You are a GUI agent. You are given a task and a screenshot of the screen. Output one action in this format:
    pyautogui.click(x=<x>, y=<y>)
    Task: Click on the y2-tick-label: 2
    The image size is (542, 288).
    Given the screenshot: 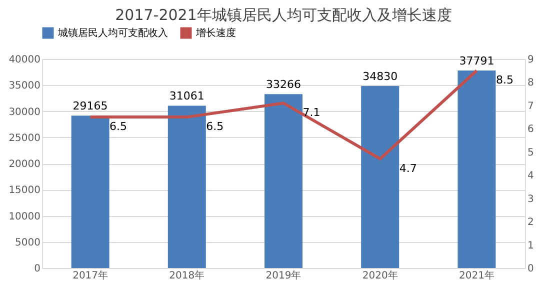 What is the action you would take?
    pyautogui.click(x=531, y=222)
    